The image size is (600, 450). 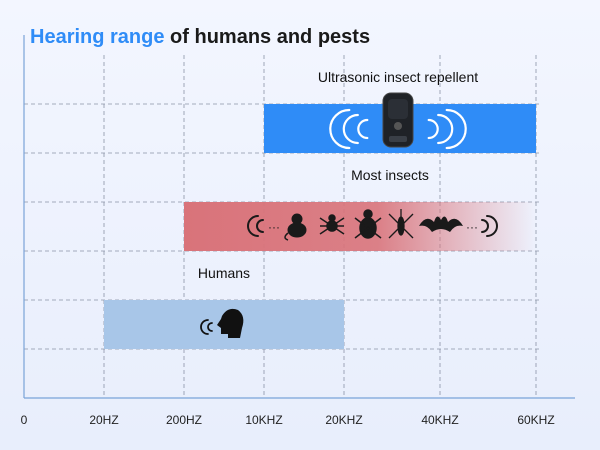 I want to click on beetle-icon, so click(x=368, y=224).